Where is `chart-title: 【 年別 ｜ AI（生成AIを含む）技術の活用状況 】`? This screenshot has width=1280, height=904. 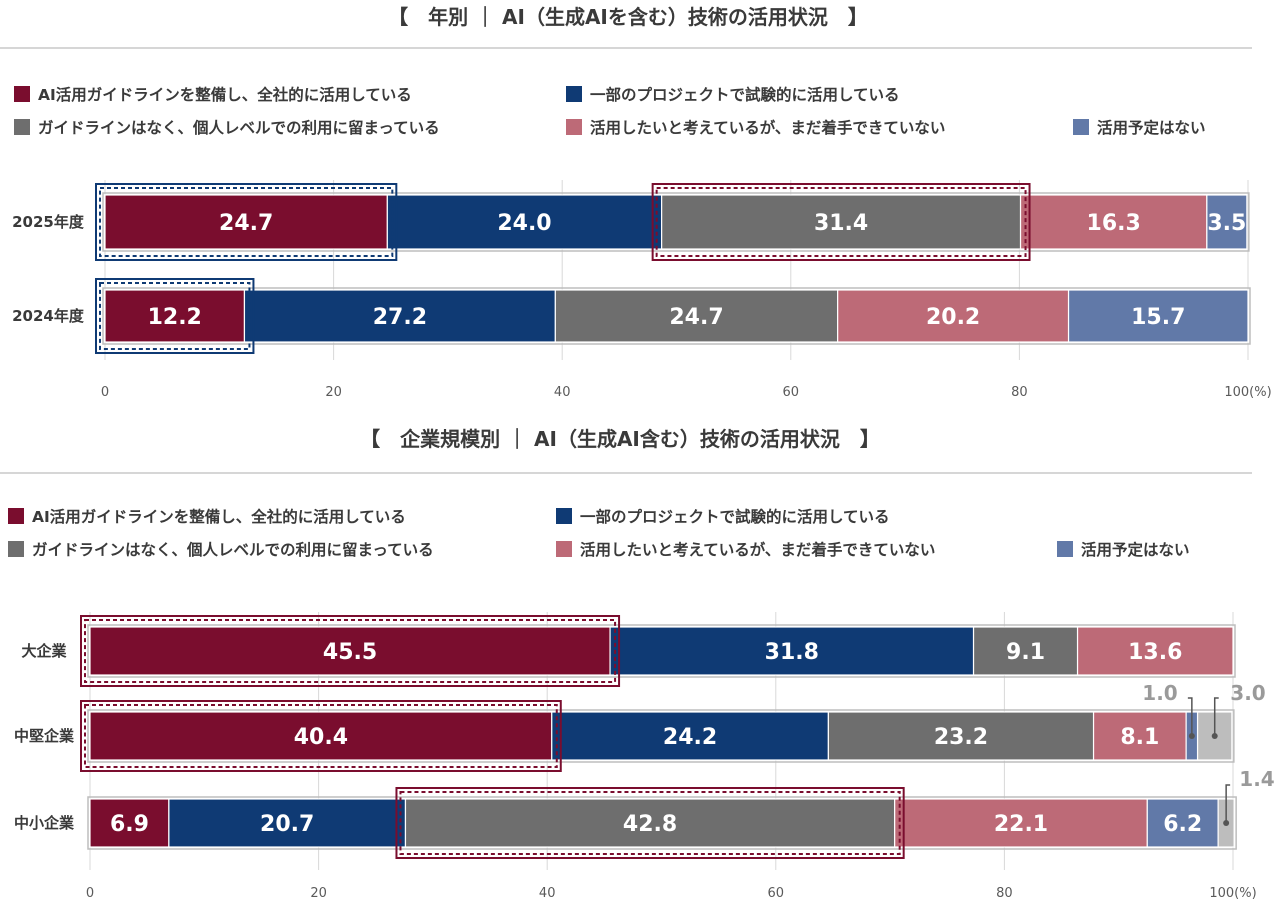
chart-title: 【 年別 ｜ AI（生成AIを含む）技術の活用状況 】 is located at coordinates (628, 17).